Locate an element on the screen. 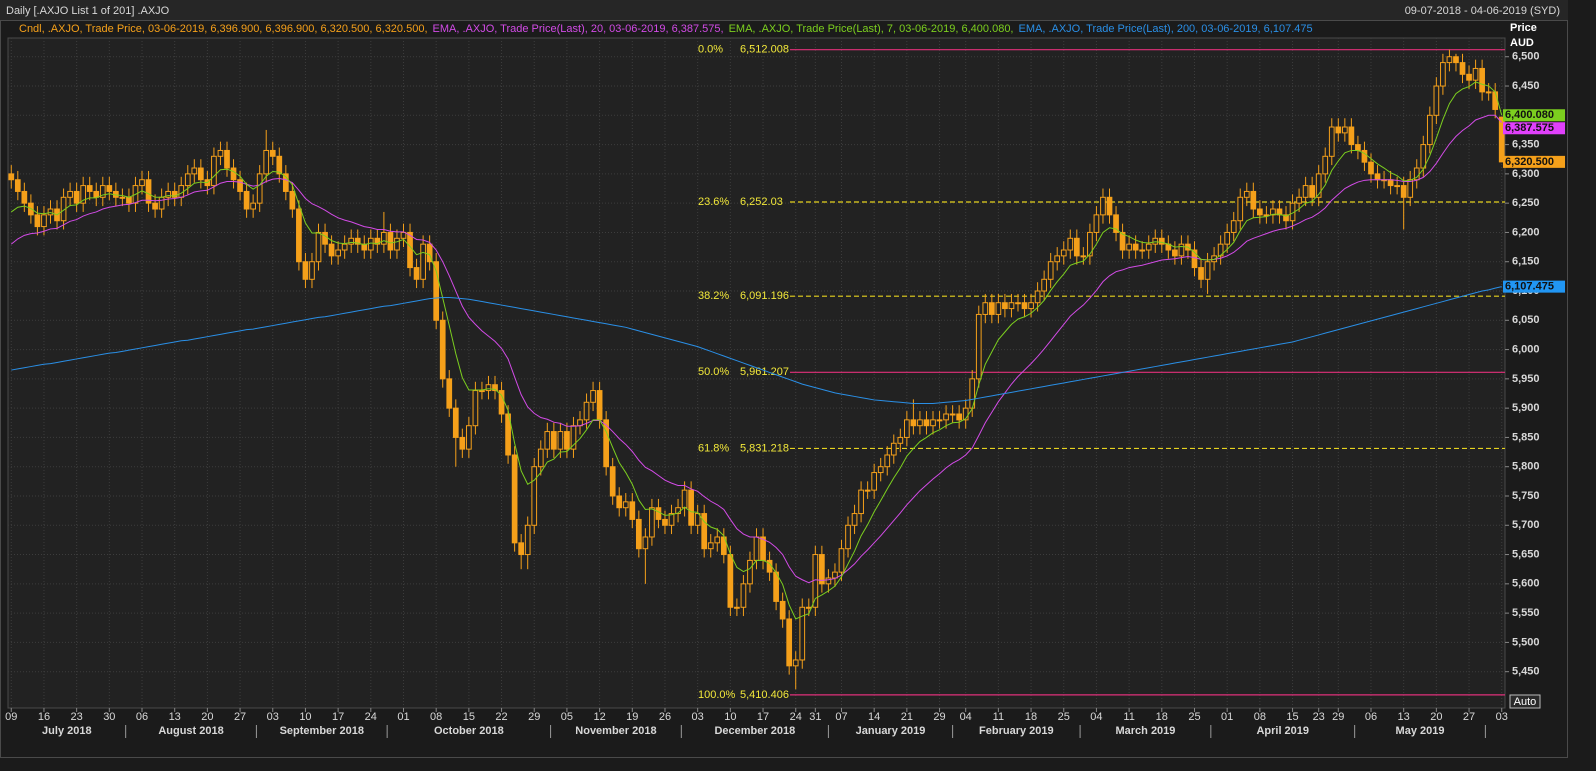 The height and width of the screenshot is (771, 1596). x-tick-label: 15 is located at coordinates (469, 717).